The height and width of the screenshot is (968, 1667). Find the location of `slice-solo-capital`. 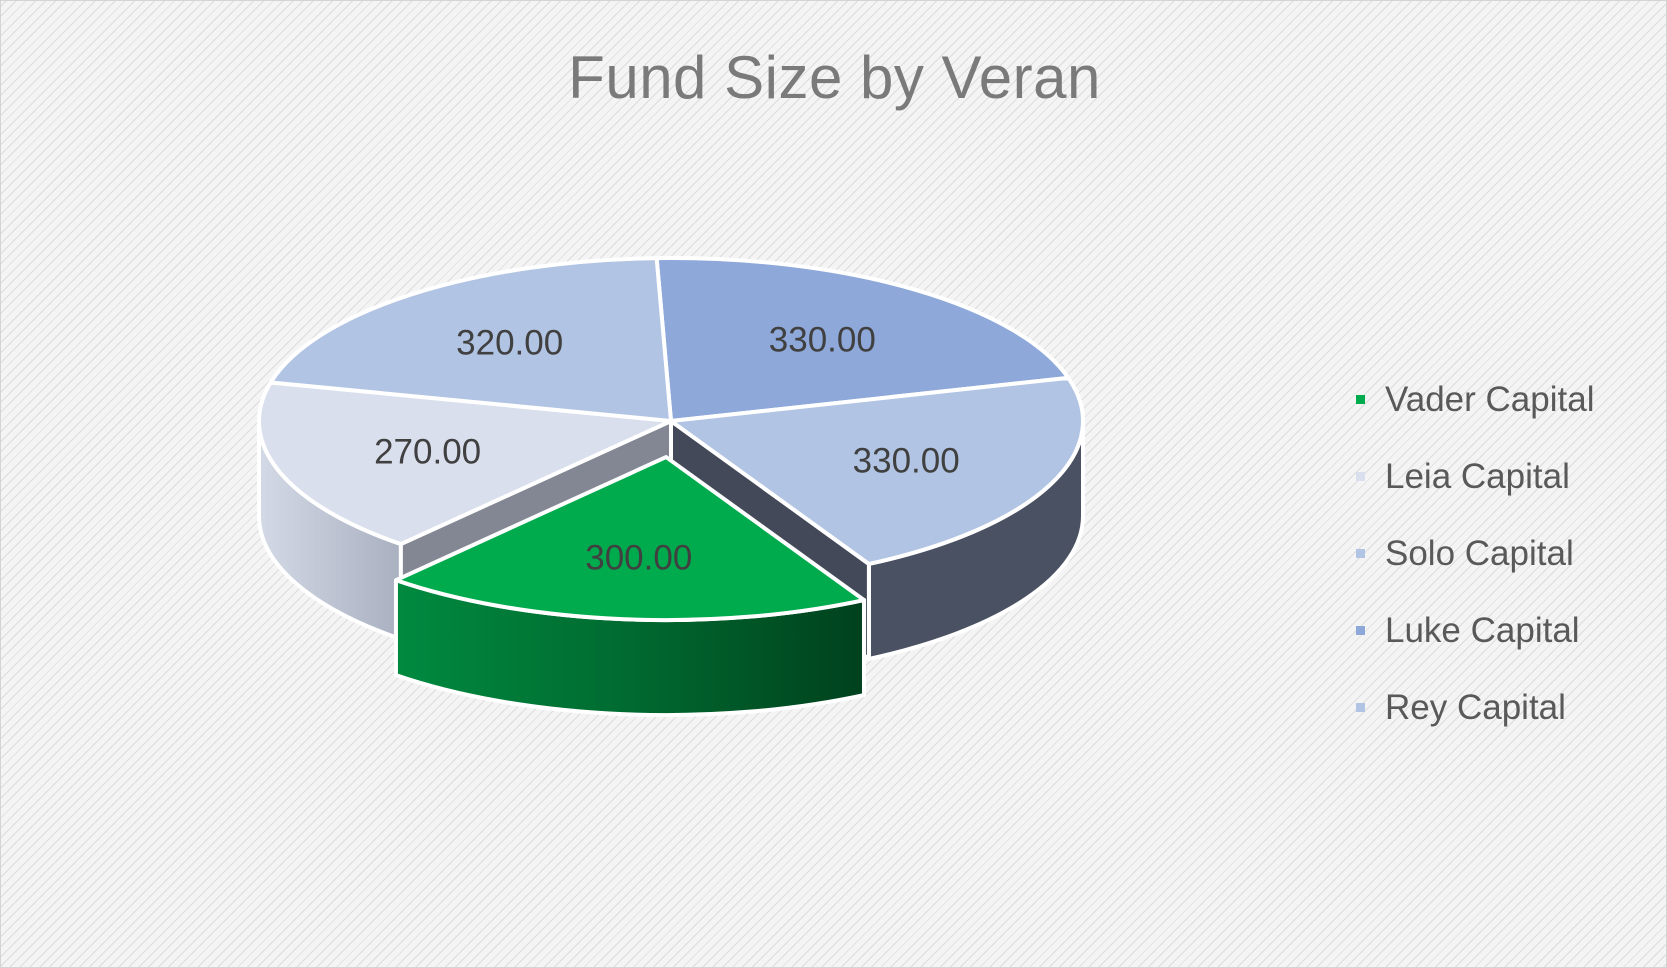

slice-solo-capital is located at coordinates (470, 339).